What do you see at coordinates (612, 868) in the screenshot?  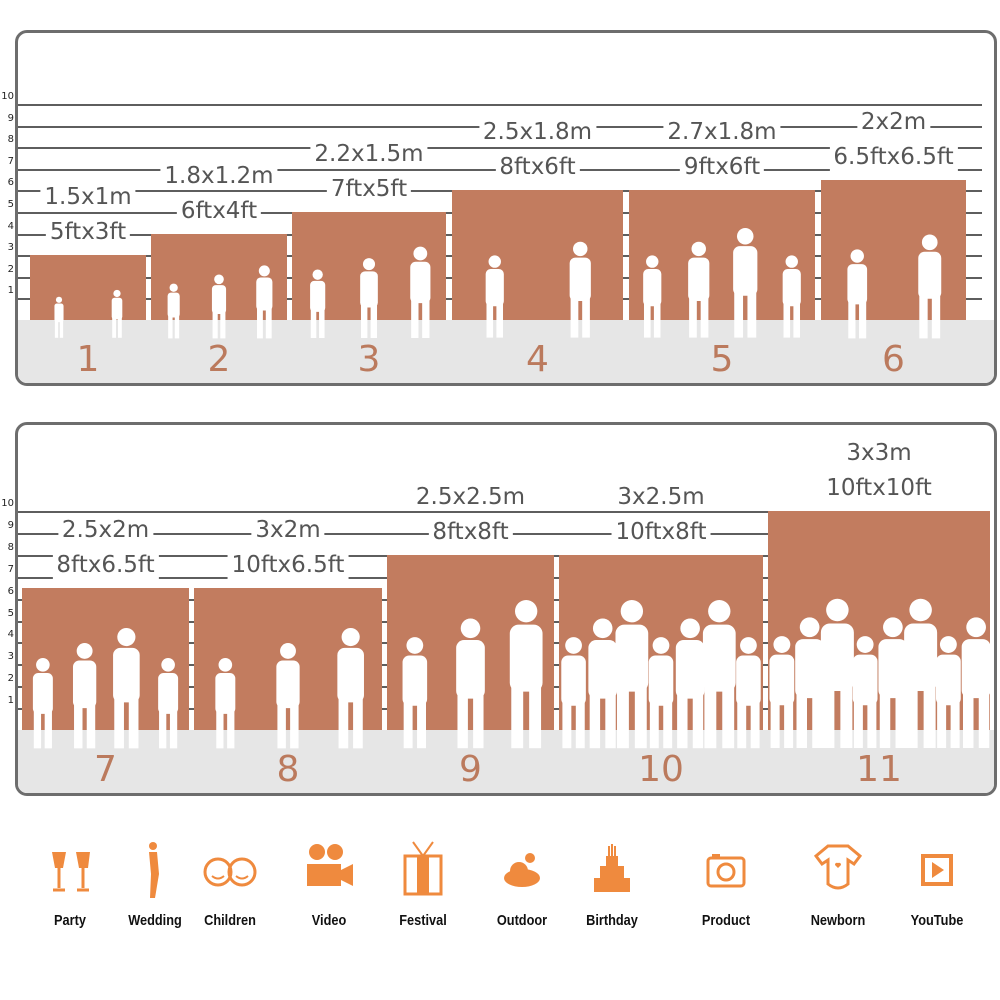 I see `birthday-cake-icon` at bounding box center [612, 868].